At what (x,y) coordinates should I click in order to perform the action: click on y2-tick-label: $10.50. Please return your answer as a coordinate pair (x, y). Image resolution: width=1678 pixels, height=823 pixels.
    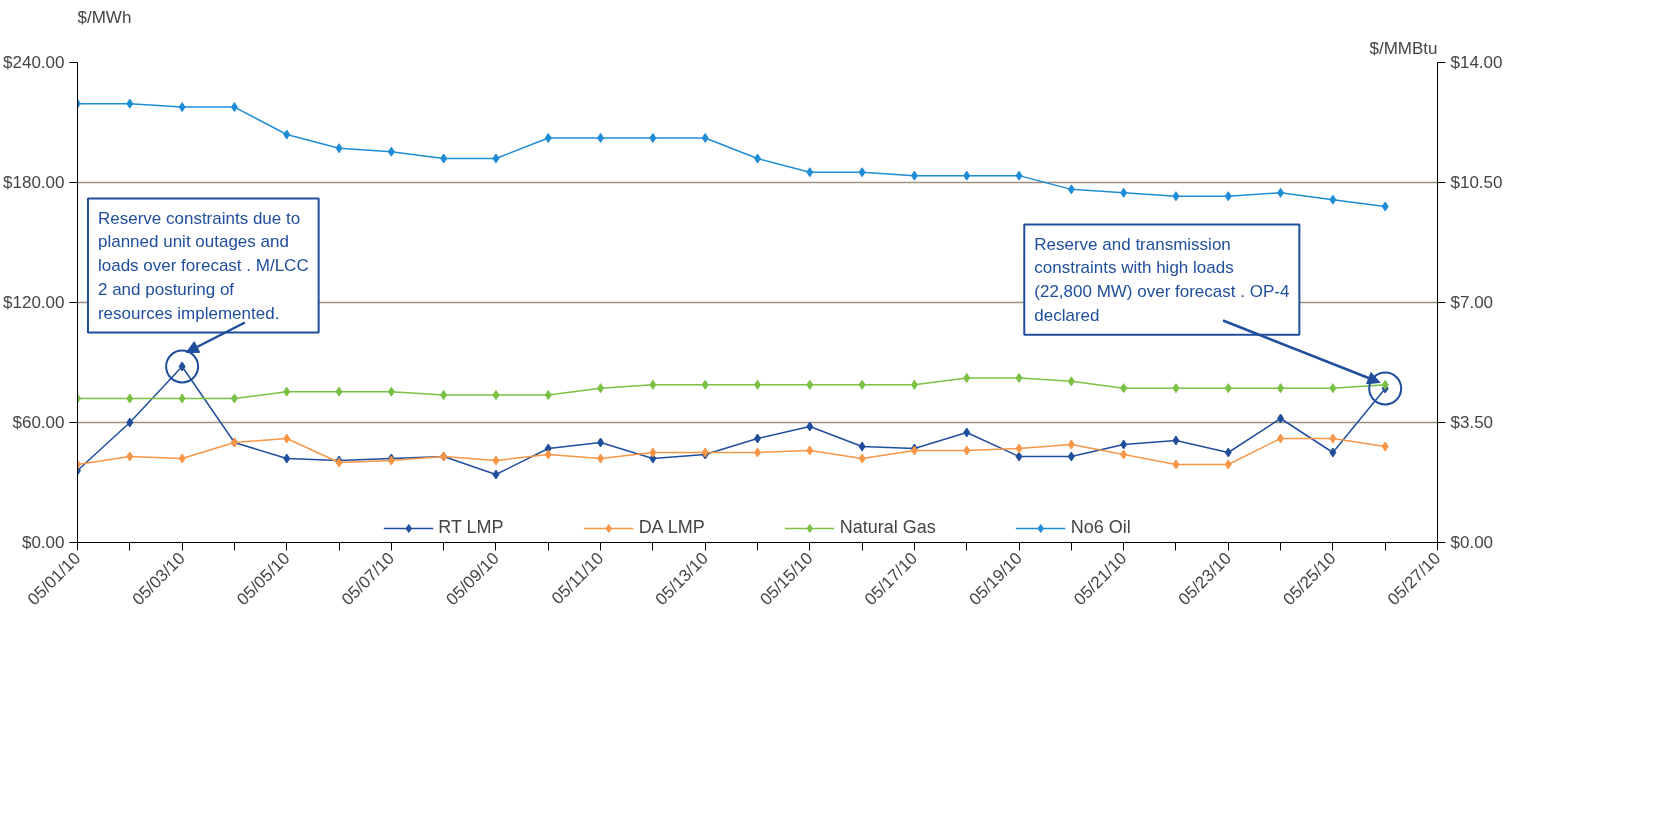
    Looking at the image, I should click on (1476, 182).